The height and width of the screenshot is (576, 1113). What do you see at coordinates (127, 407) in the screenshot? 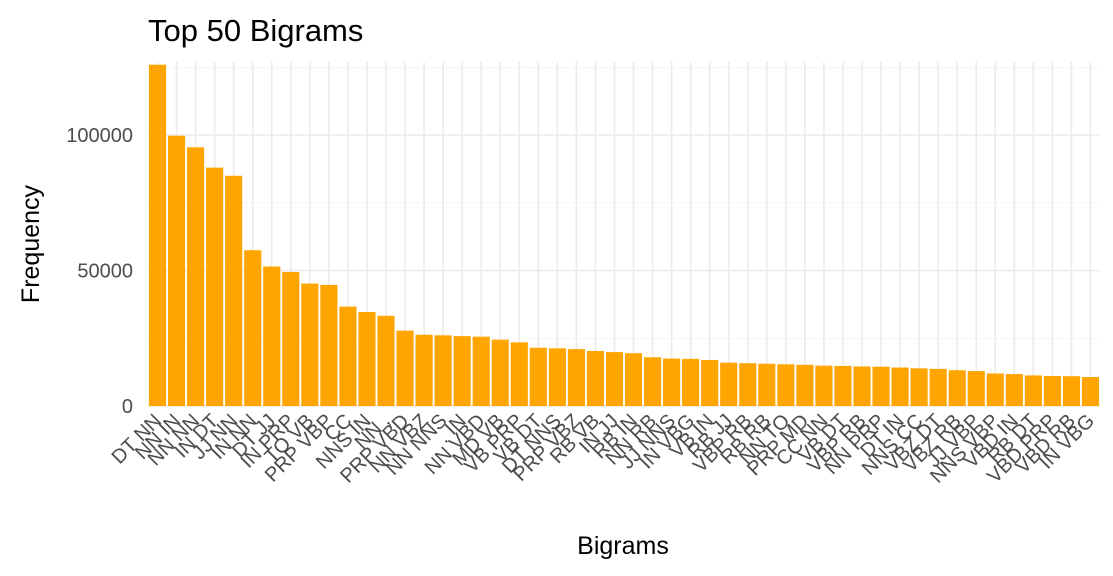
I see `y-tick-label: 0` at bounding box center [127, 407].